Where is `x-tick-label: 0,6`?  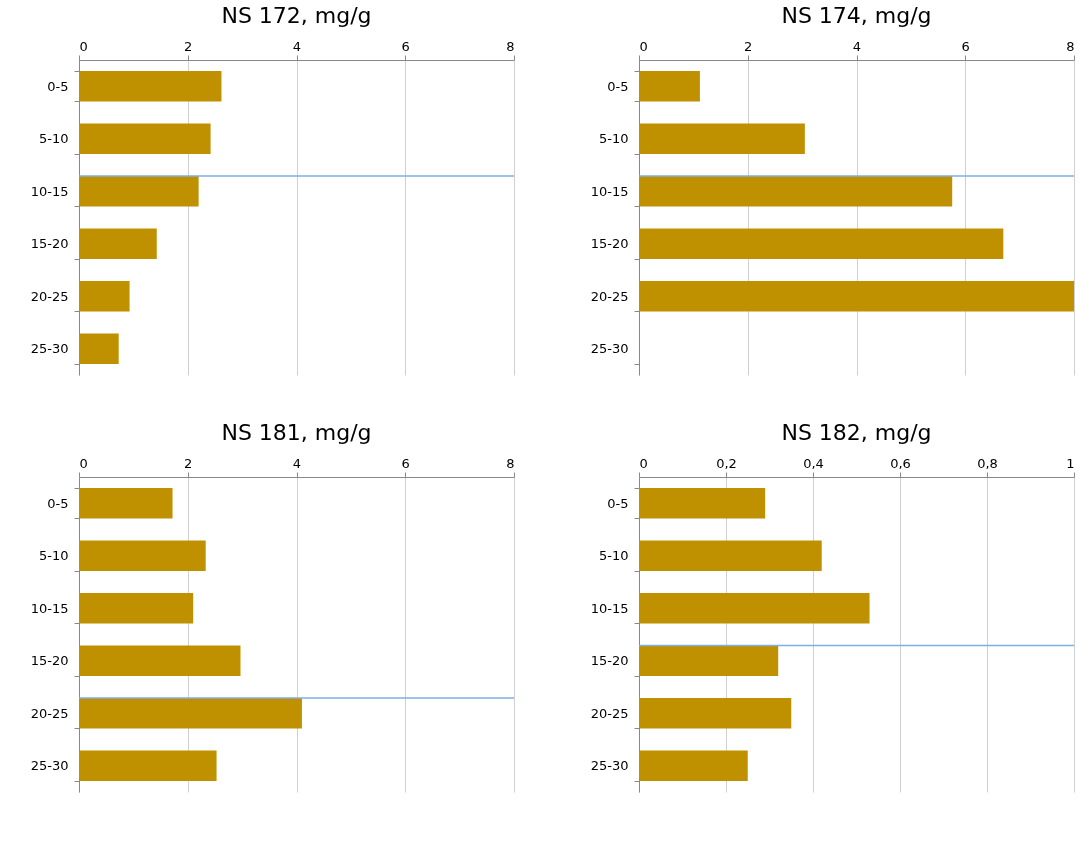
x-tick-label: 0,6 is located at coordinates (900, 463).